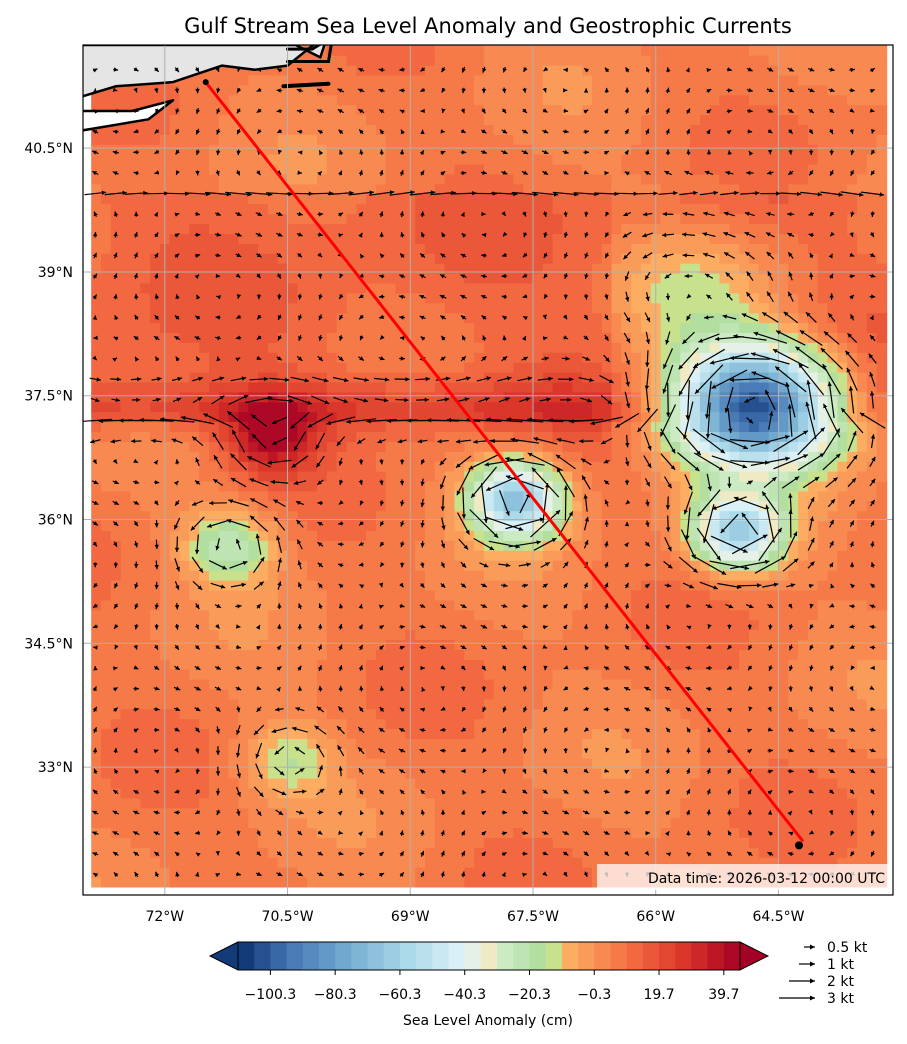  Describe the element at coordinates (464, 995) in the screenshot. I see `colorbar-tick-label: −40.3` at that location.